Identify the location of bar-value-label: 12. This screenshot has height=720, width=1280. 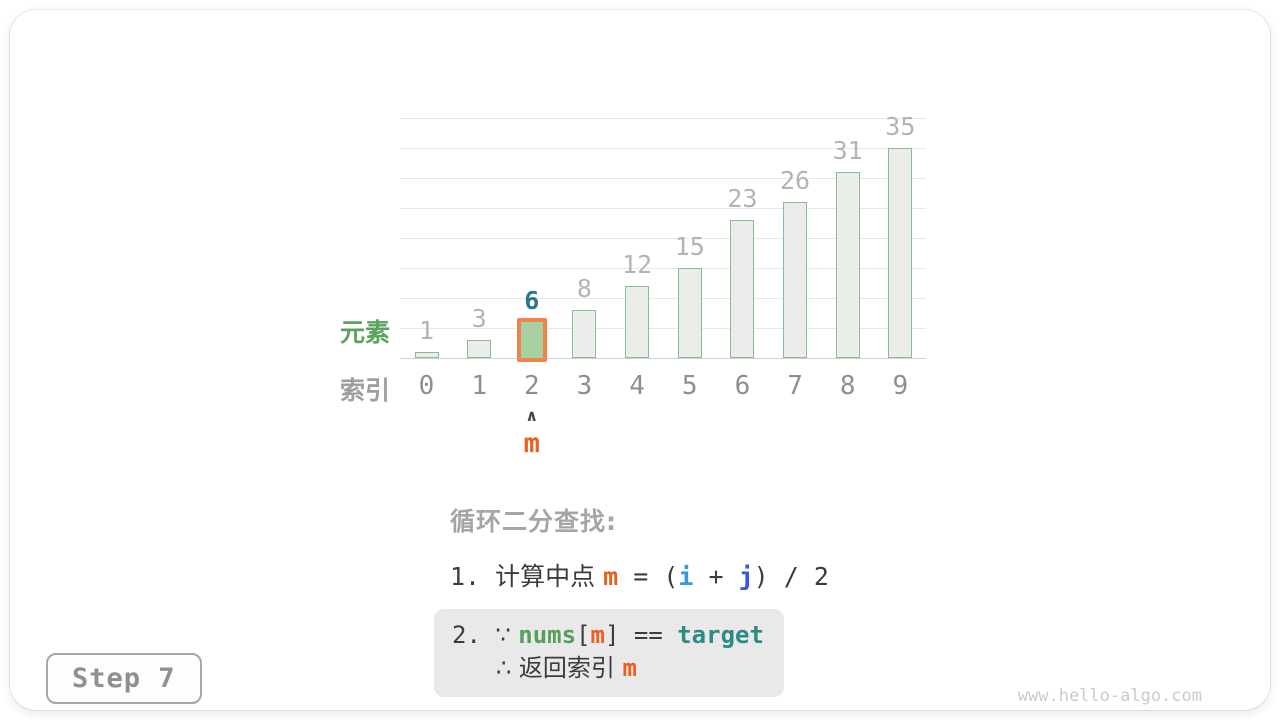
(637, 264).